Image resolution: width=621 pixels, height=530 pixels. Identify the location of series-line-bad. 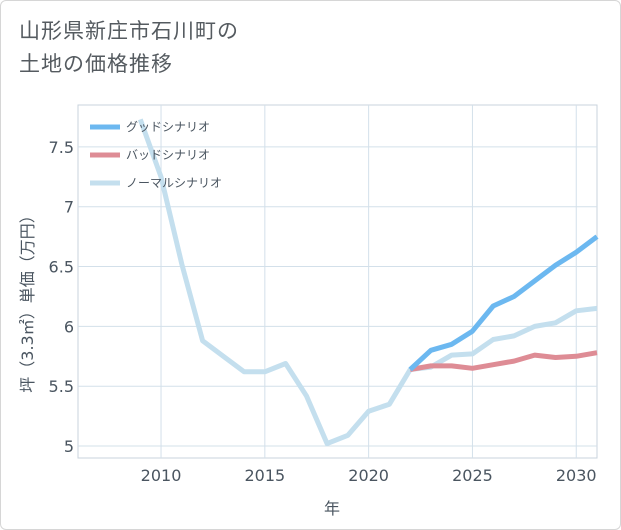
(503, 361).